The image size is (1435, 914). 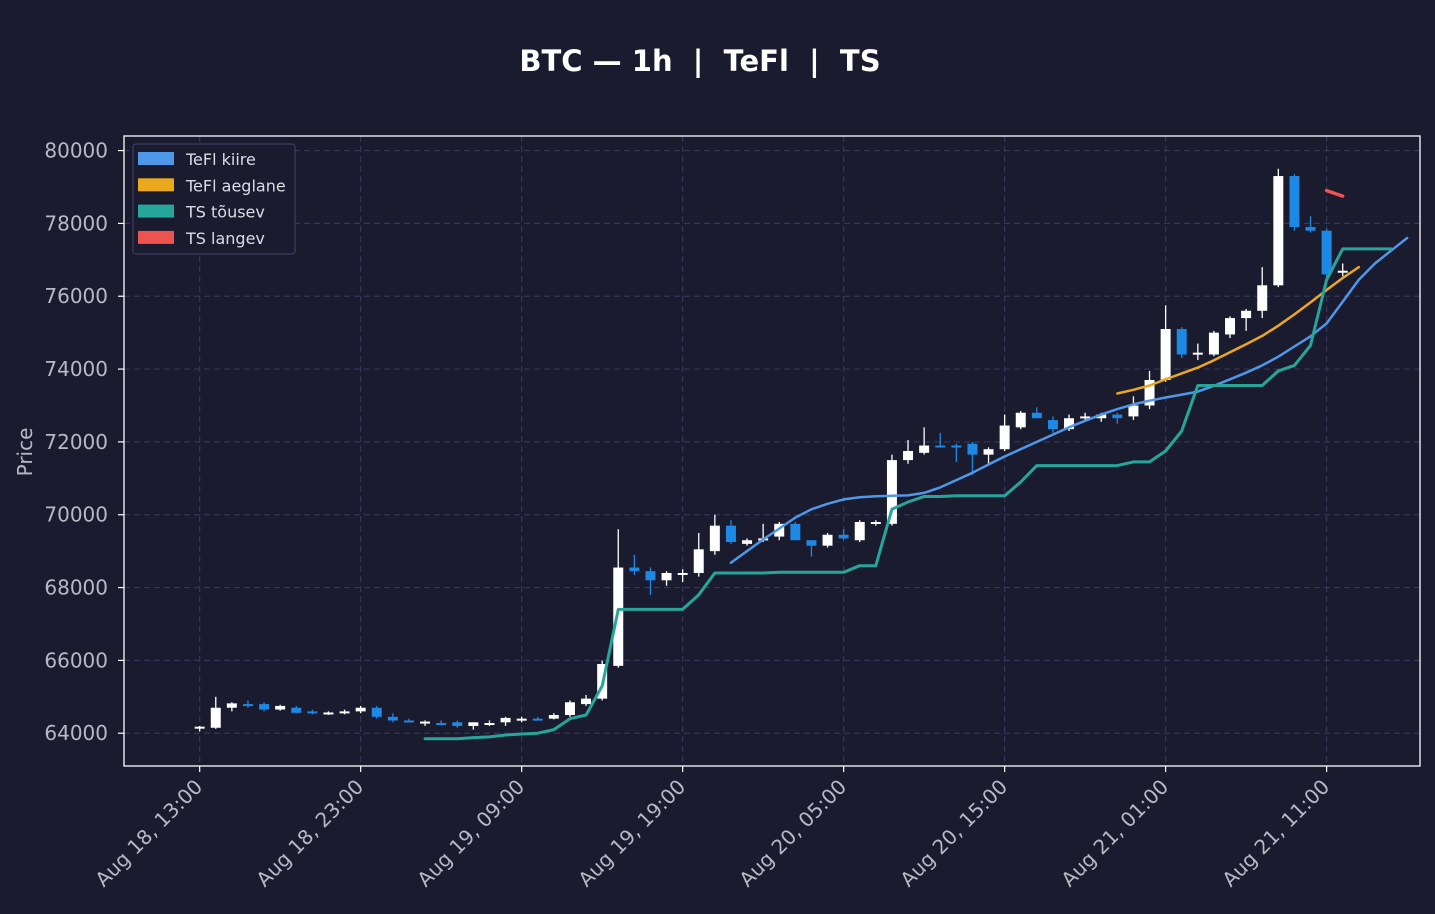 I want to click on legend-label: TS langev, so click(x=225, y=238).